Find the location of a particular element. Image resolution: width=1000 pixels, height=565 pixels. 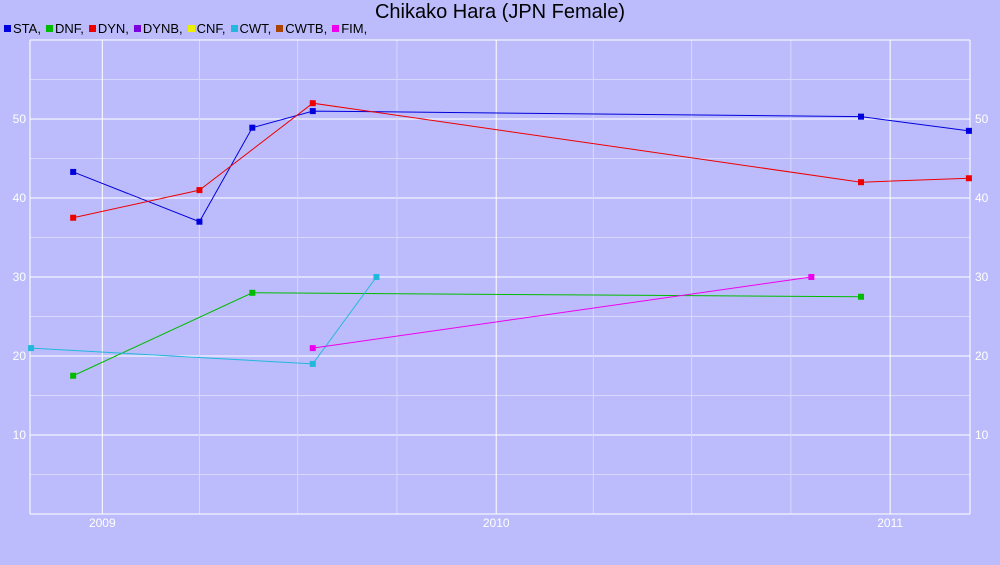

legend-item-dynb: DYNB, is located at coordinates (158, 28).